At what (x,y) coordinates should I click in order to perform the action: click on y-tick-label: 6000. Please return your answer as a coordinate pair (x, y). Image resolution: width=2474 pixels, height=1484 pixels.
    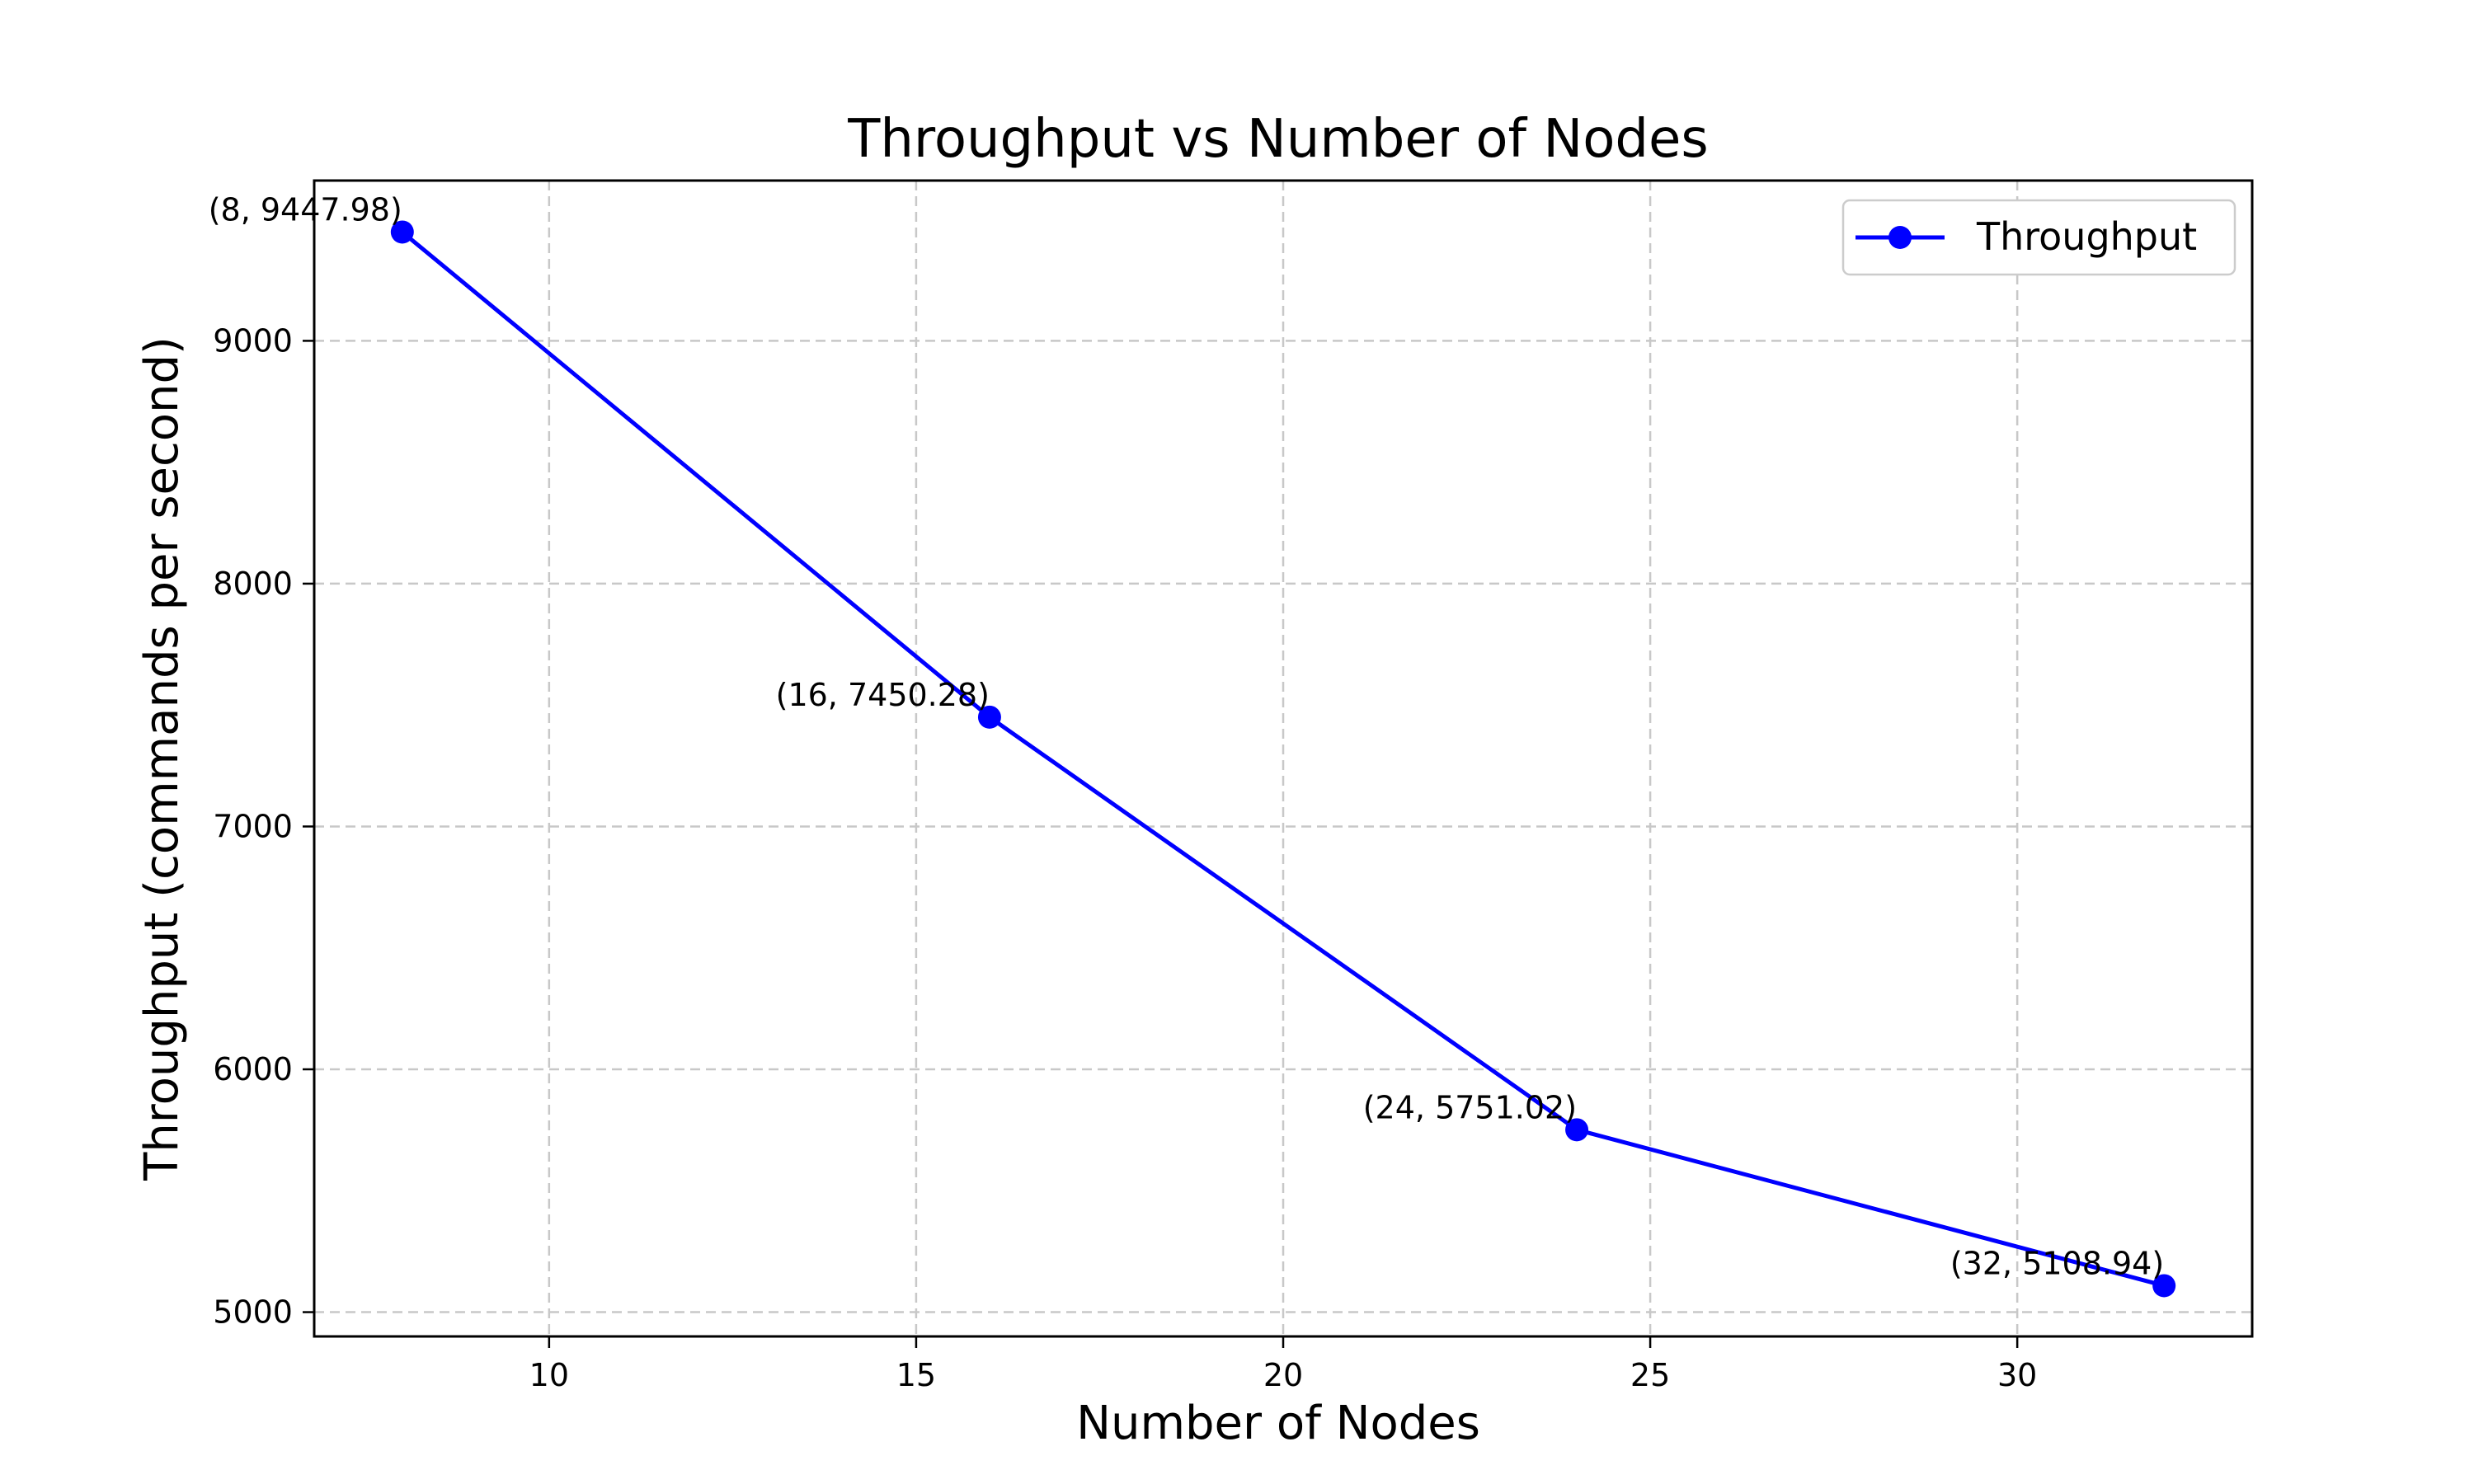
    Looking at the image, I should click on (253, 1069).